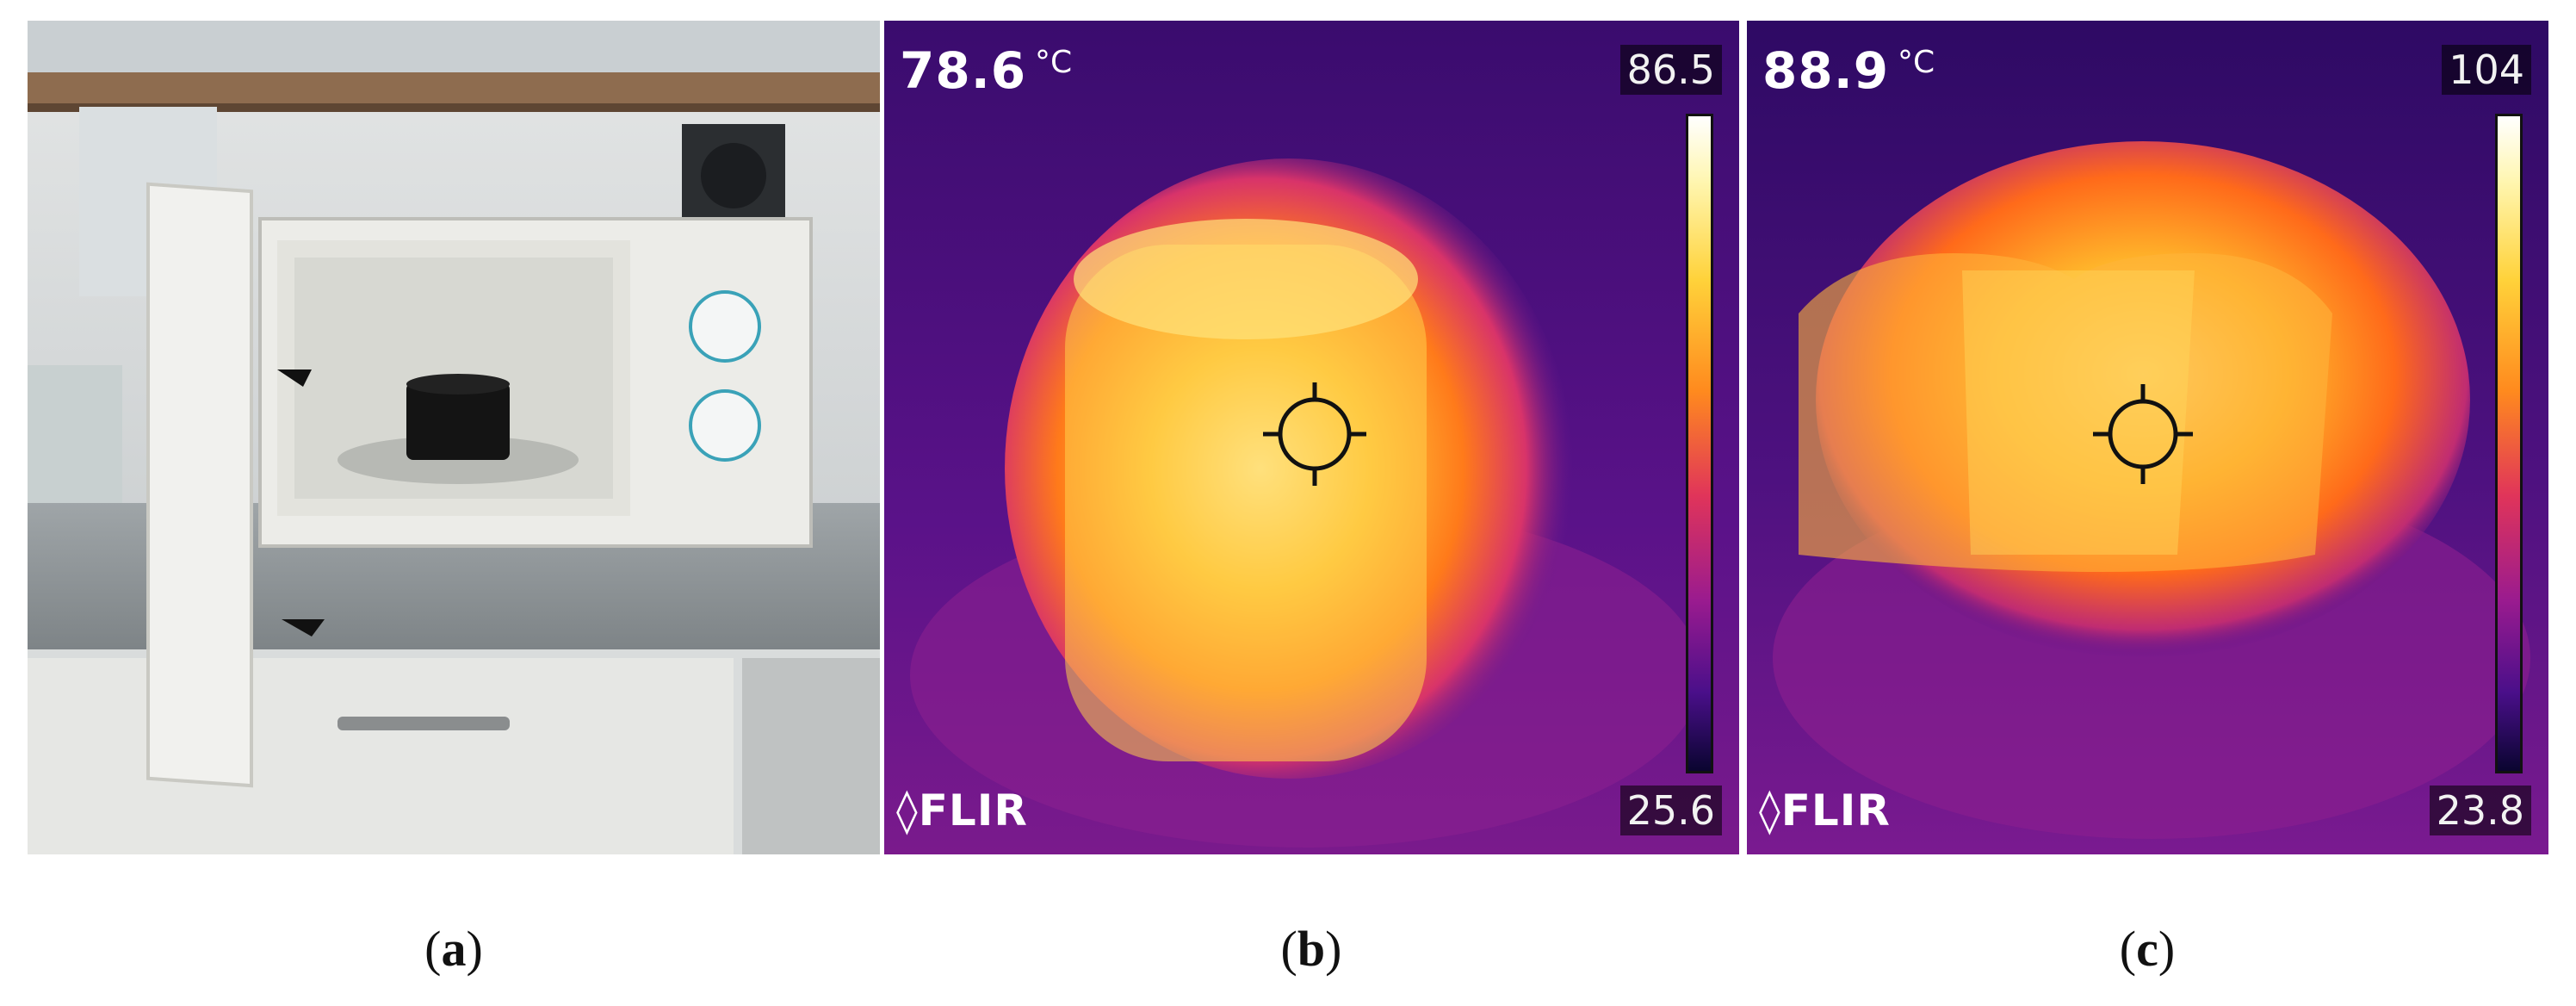 This screenshot has height=1006, width=2576. What do you see at coordinates (2480, 810) in the screenshot?
I see `scale-min-c: 23.8` at bounding box center [2480, 810].